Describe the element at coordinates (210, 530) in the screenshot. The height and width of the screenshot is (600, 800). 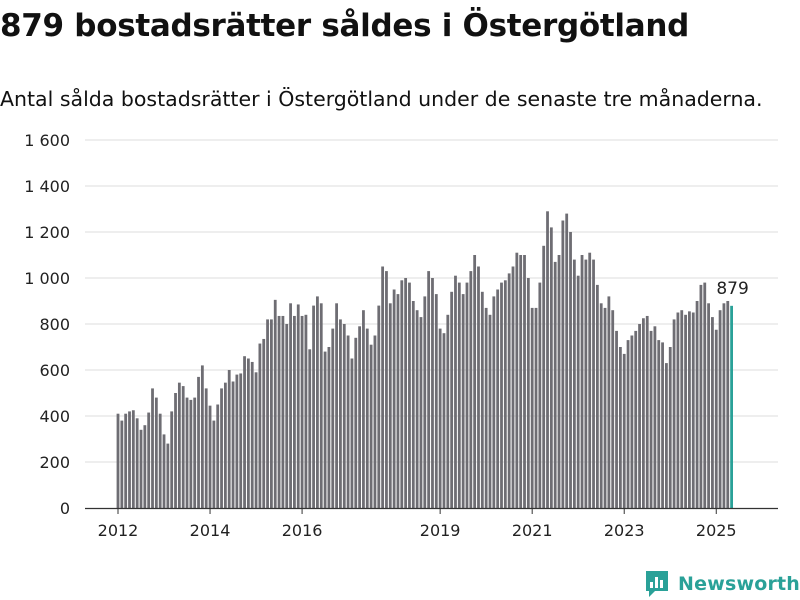
I see `x-tick-label: 2014` at that location.